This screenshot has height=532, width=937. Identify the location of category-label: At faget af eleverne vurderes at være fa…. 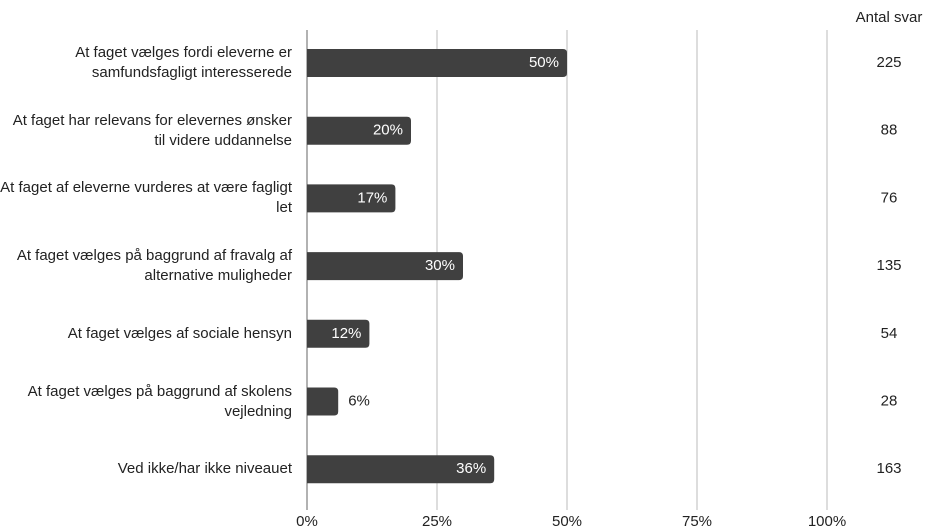
(146, 198).